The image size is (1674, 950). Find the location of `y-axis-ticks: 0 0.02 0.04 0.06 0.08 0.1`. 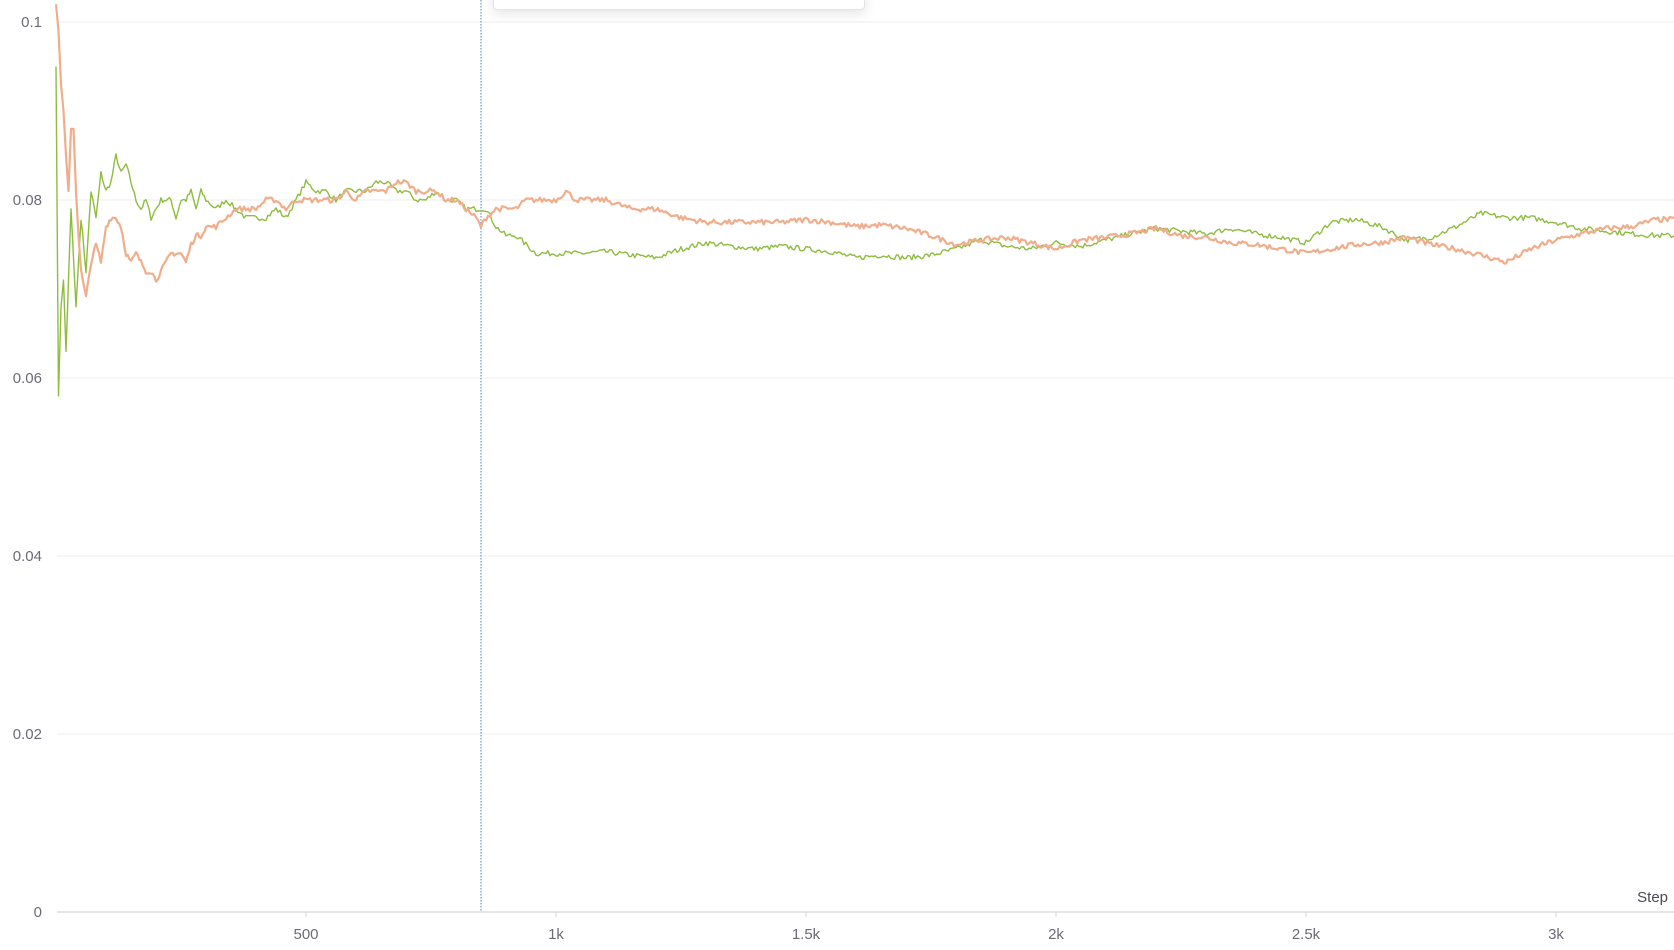

y-axis-ticks: 0 0.02 0.04 0.06 0.08 0.1 is located at coordinates (27, 467).